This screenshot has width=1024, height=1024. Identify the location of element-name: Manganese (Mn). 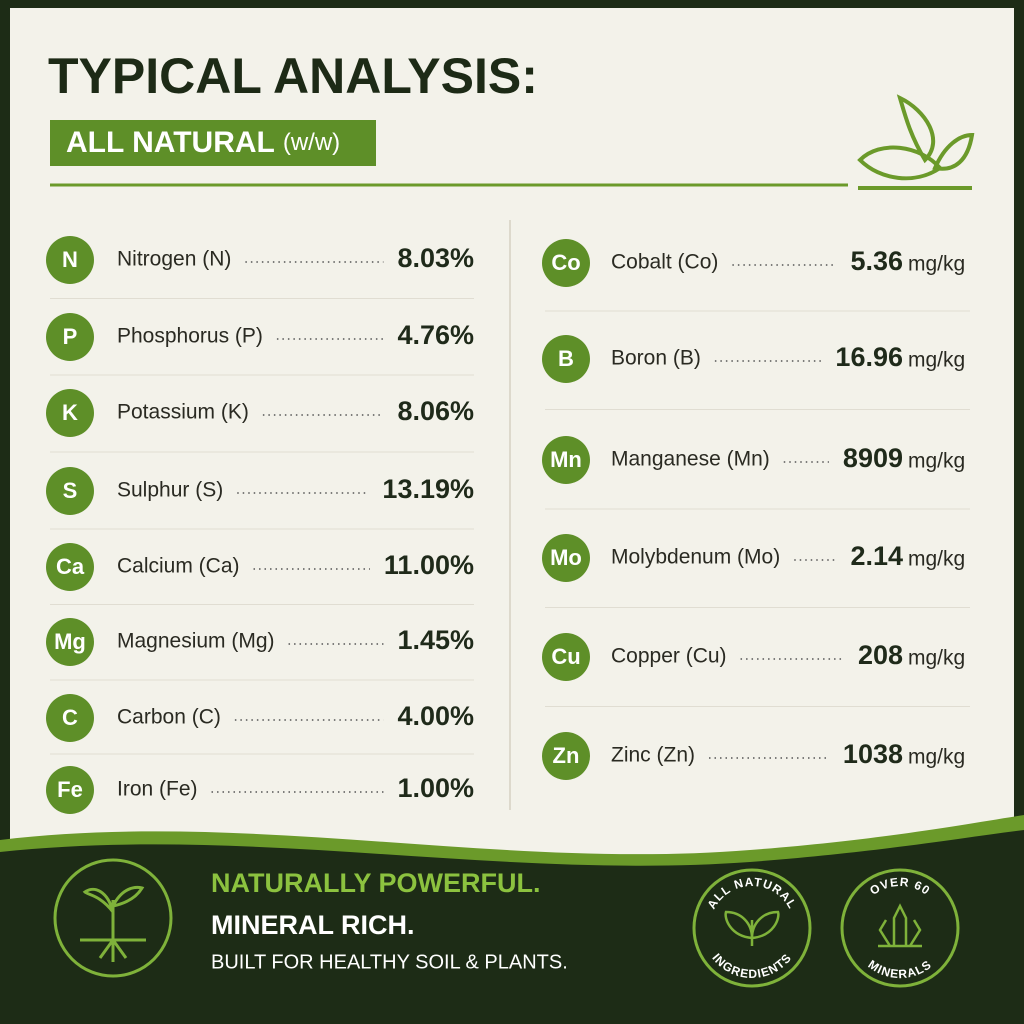
(690, 459).